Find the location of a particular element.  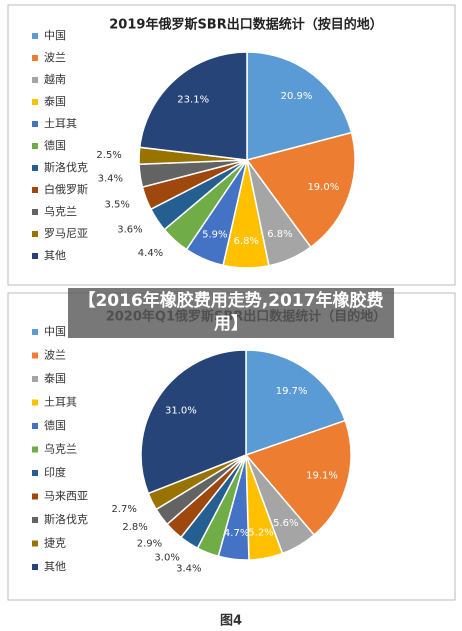

data-label: 4.4% is located at coordinates (150, 253).